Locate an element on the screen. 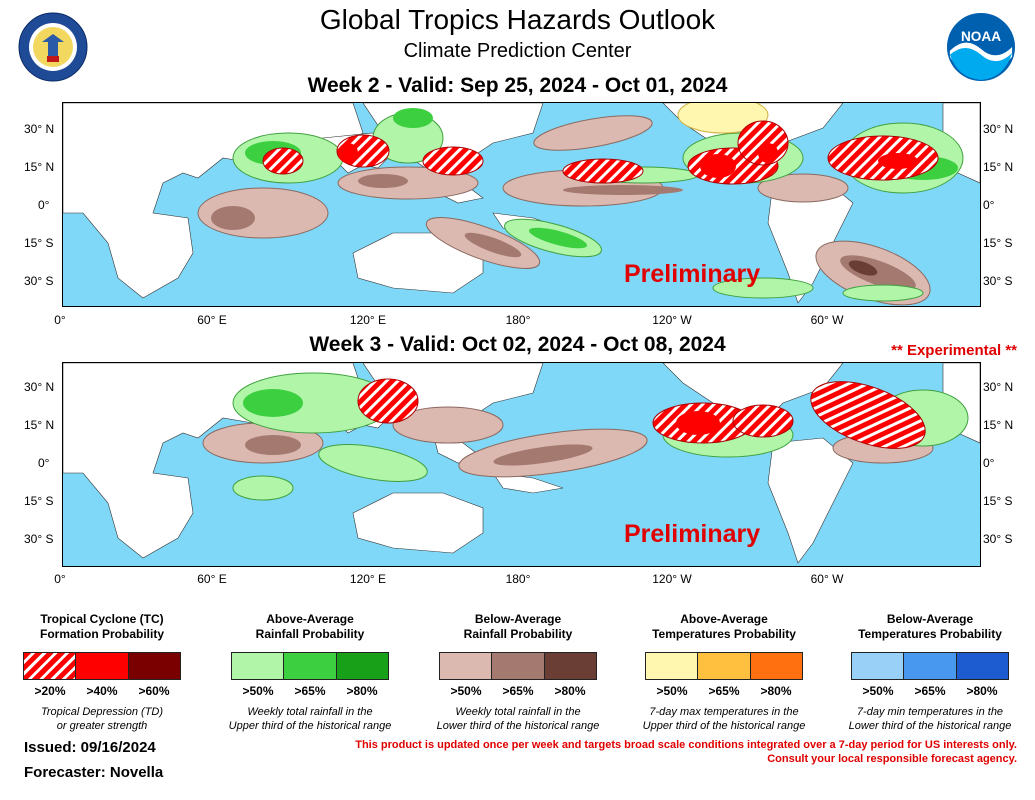 The height and width of the screenshot is (800, 1035). week2-lon-120e: 120° E is located at coordinates (368, 320).